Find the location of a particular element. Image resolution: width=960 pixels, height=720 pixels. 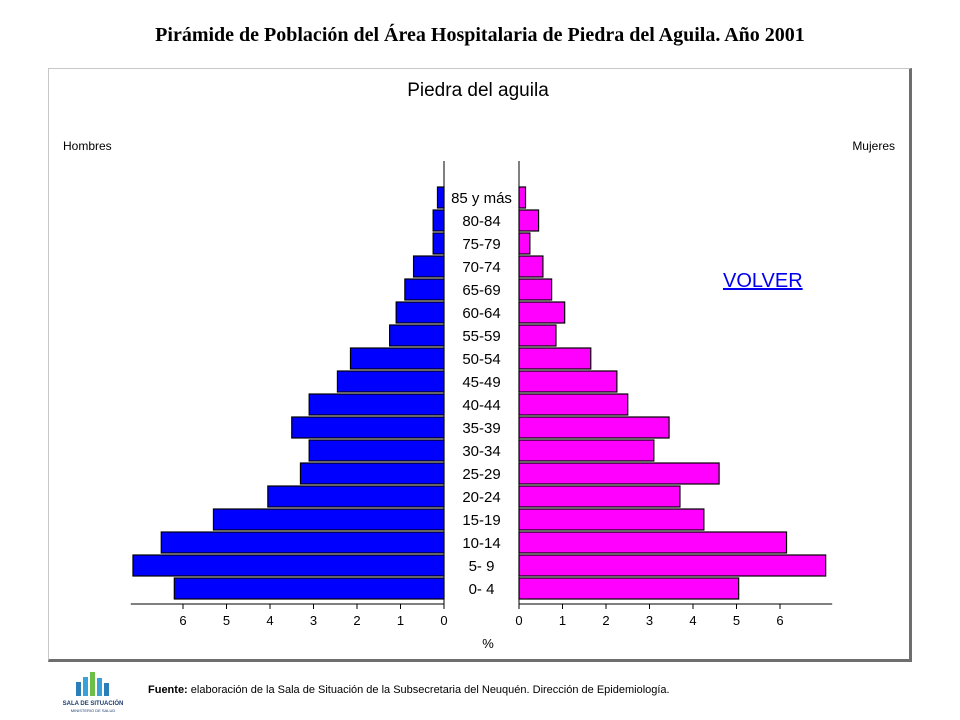

footer-source-label: Fuente: is located at coordinates (168, 690).